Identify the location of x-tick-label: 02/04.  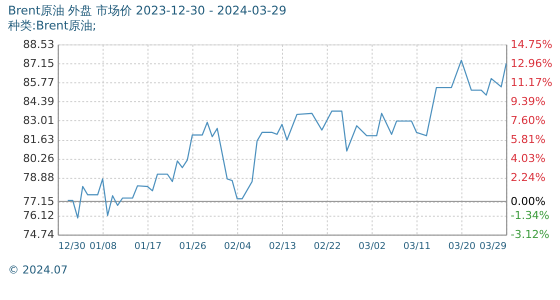
(238, 246).